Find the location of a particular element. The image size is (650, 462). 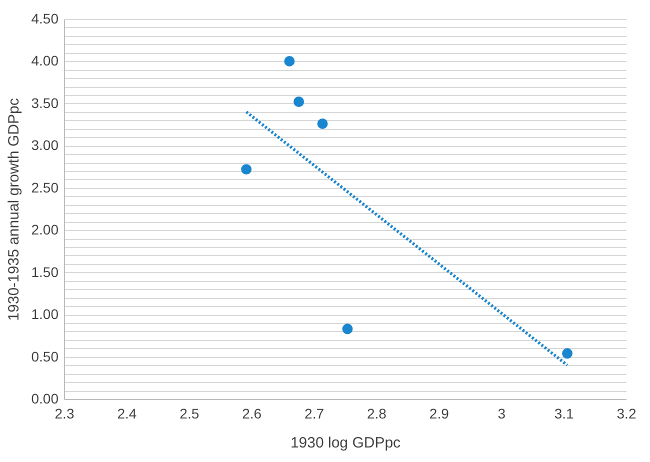

x-tick-label: 2.4 is located at coordinates (127, 414).